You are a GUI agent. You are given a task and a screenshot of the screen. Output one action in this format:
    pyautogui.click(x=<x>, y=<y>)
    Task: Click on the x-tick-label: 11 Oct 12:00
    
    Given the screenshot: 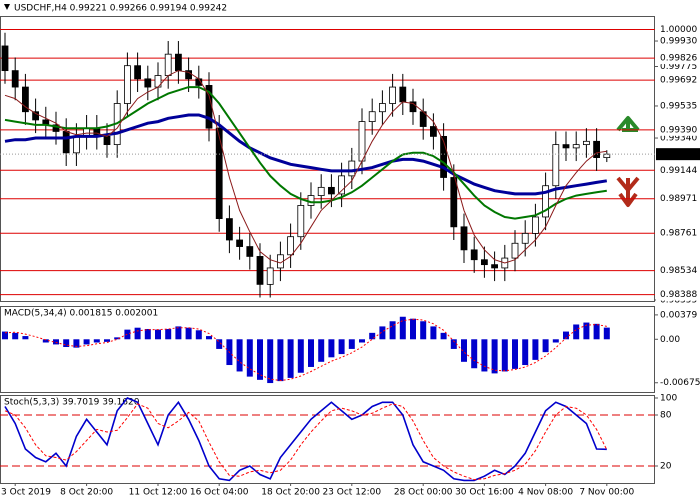 What is the action you would take?
    pyautogui.click(x=158, y=493)
    